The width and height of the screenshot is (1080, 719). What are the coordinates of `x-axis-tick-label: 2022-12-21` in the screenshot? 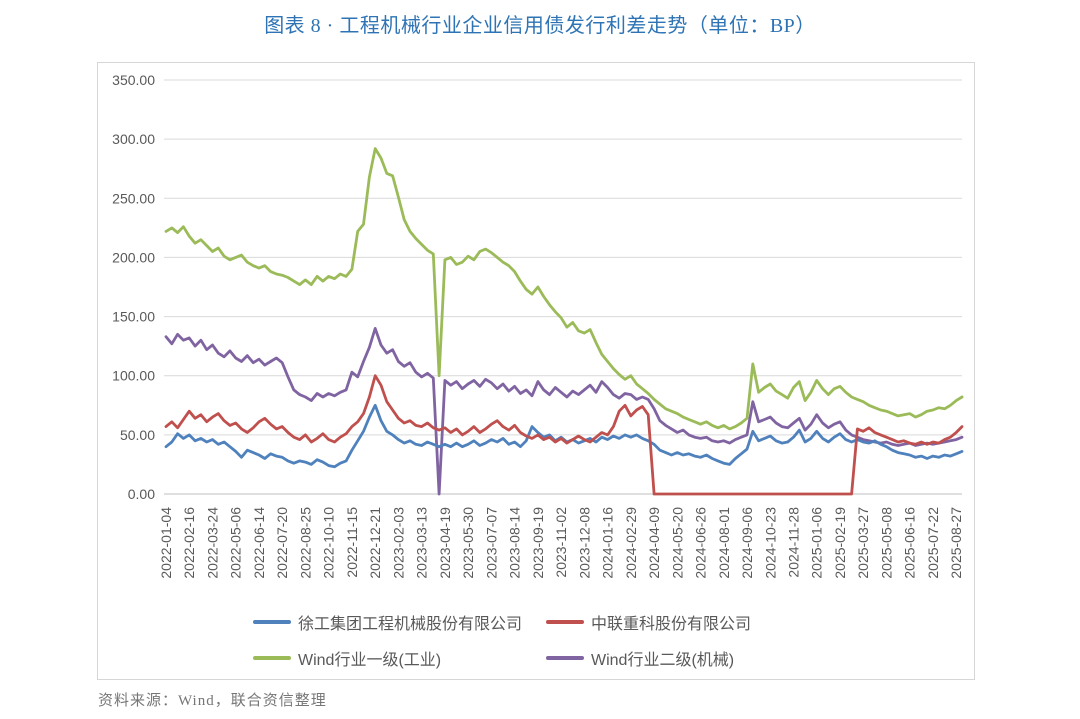 It's located at (375, 543).